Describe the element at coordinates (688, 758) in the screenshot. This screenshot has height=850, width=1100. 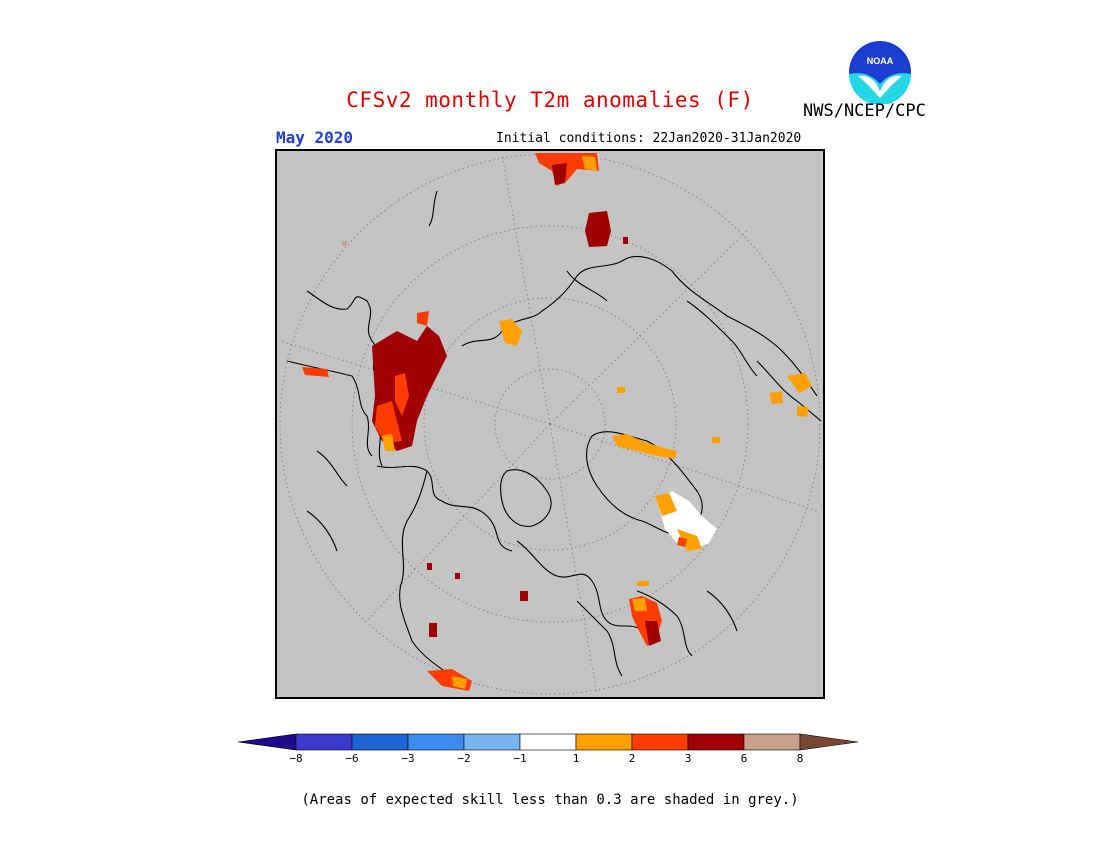
I see `legend-tick-label: 3` at that location.